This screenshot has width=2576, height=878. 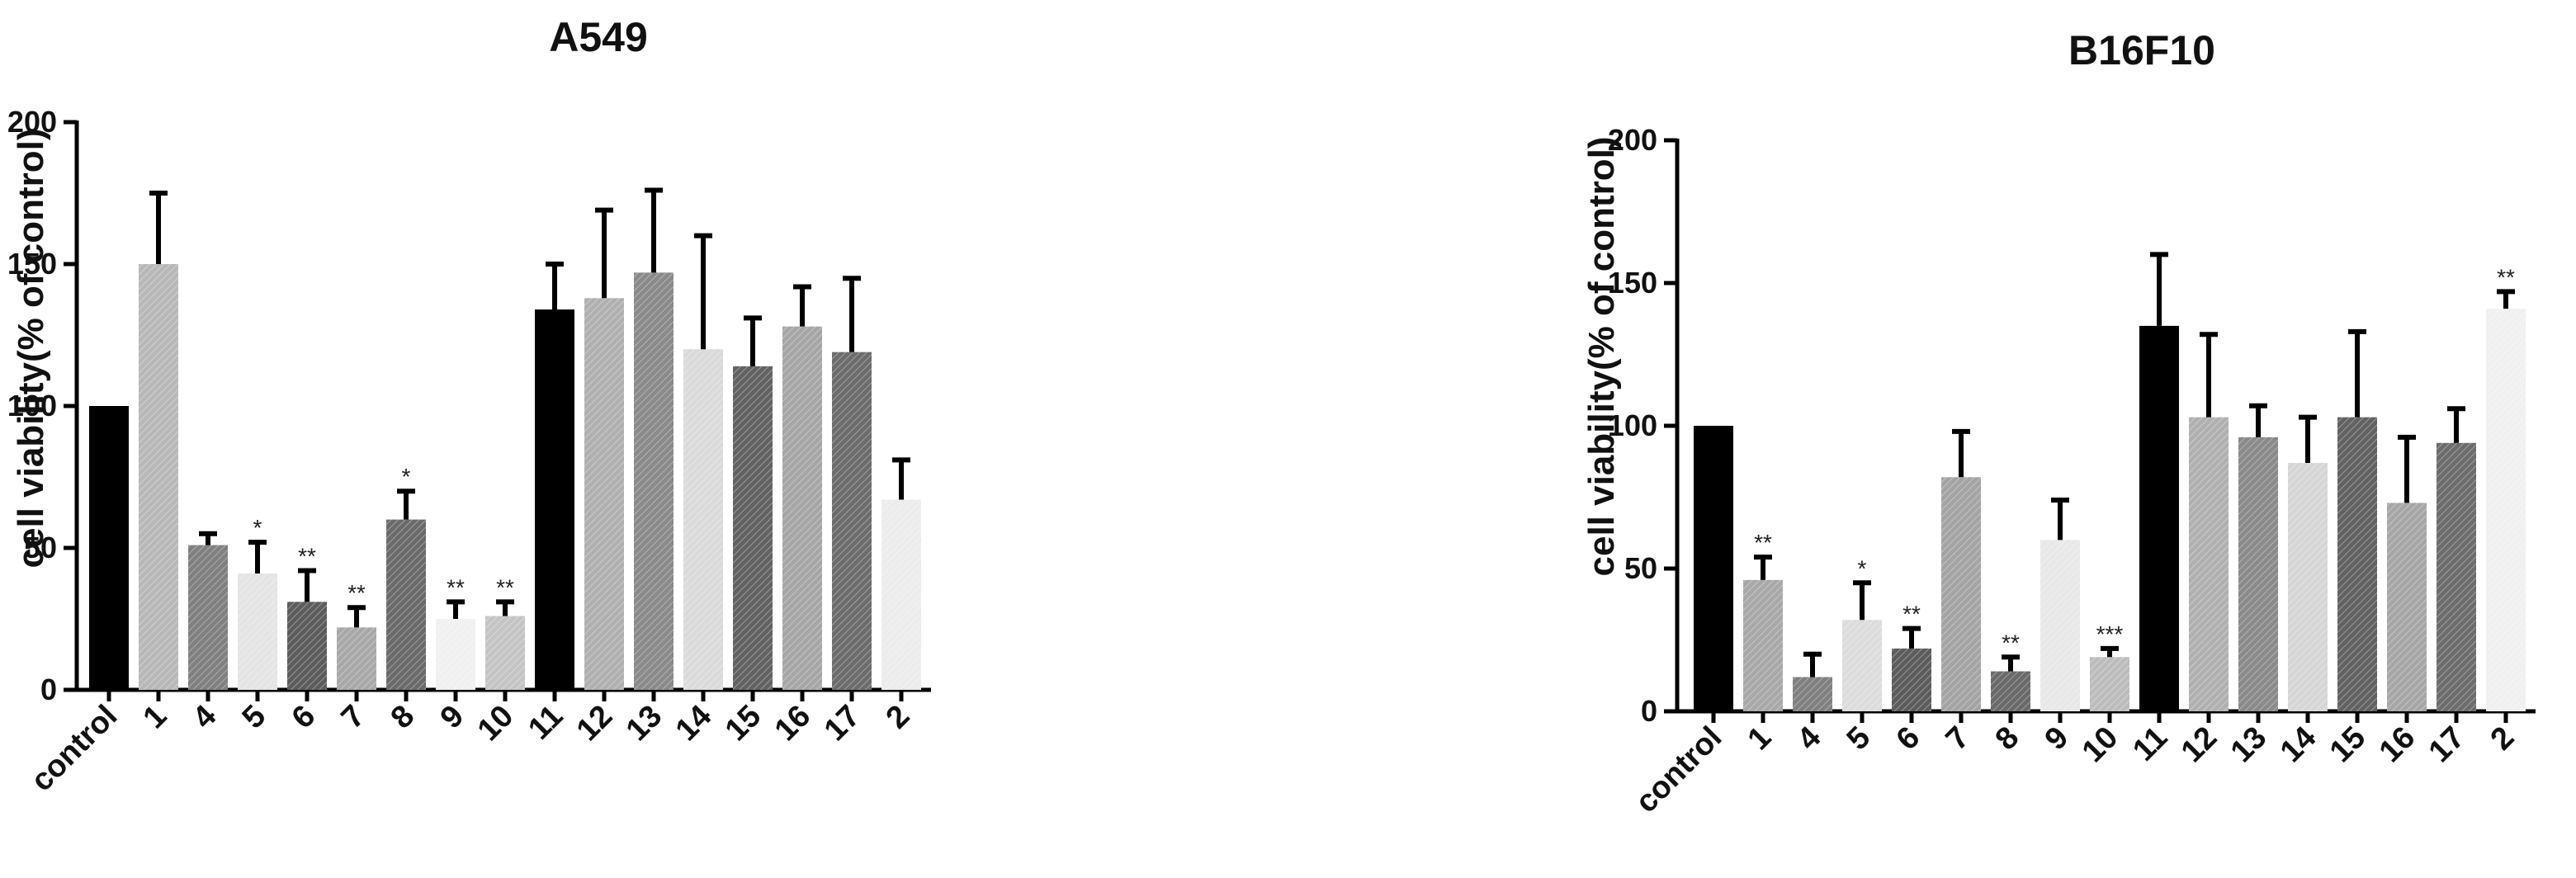 I want to click on significance-label: ***, so click(x=2110, y=634).